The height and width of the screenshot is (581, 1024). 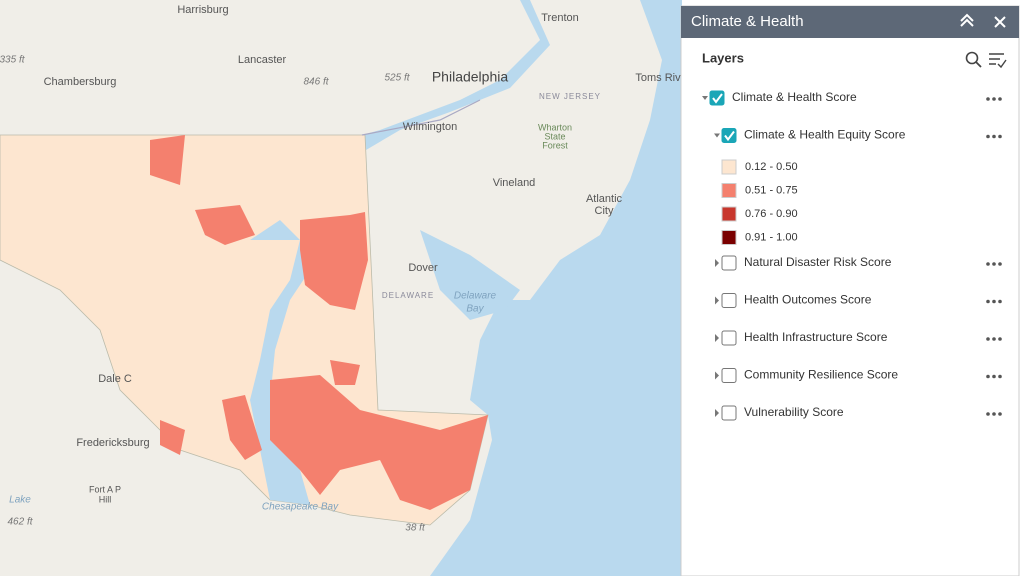 I want to click on map-label: 335 ft, so click(x=13, y=60).